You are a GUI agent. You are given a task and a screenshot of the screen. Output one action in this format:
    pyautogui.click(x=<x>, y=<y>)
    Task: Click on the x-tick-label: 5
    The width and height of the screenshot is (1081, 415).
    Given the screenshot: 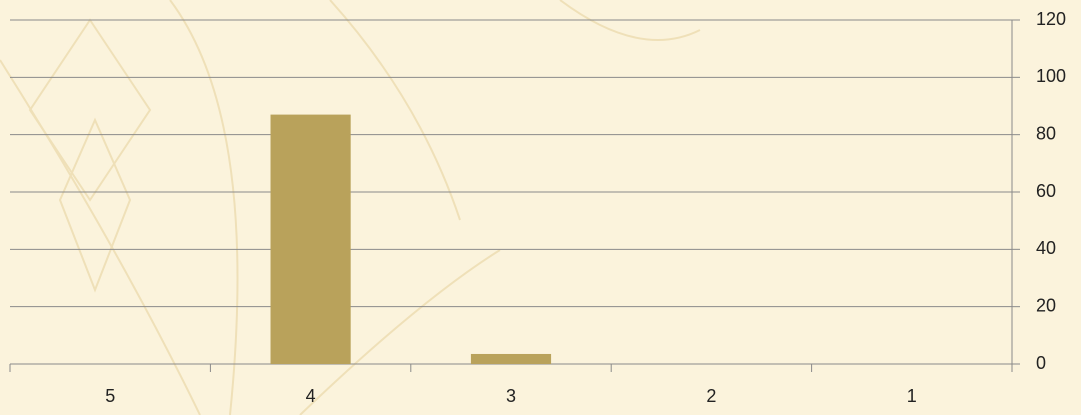 What is the action you would take?
    pyautogui.click(x=110, y=396)
    